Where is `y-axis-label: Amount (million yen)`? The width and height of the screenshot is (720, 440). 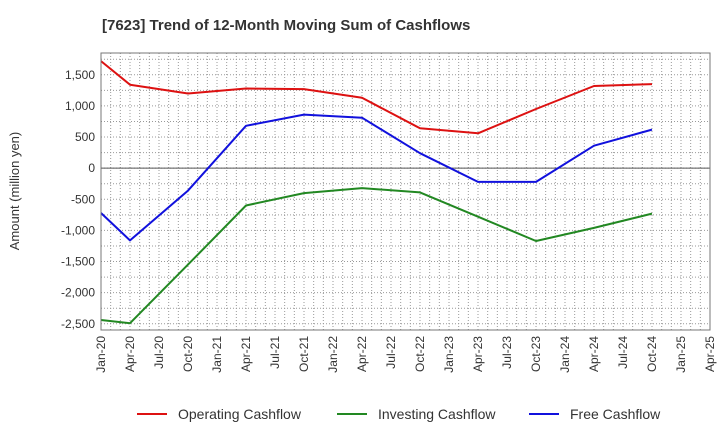
y-axis-label: Amount (million yen) is located at coordinates (14, 191).